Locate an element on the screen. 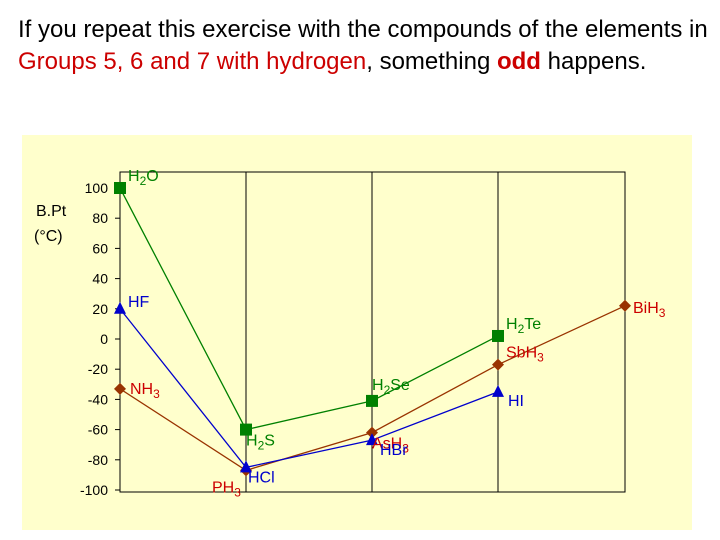  y-axis-label-line1: B.Pt is located at coordinates (51, 211).